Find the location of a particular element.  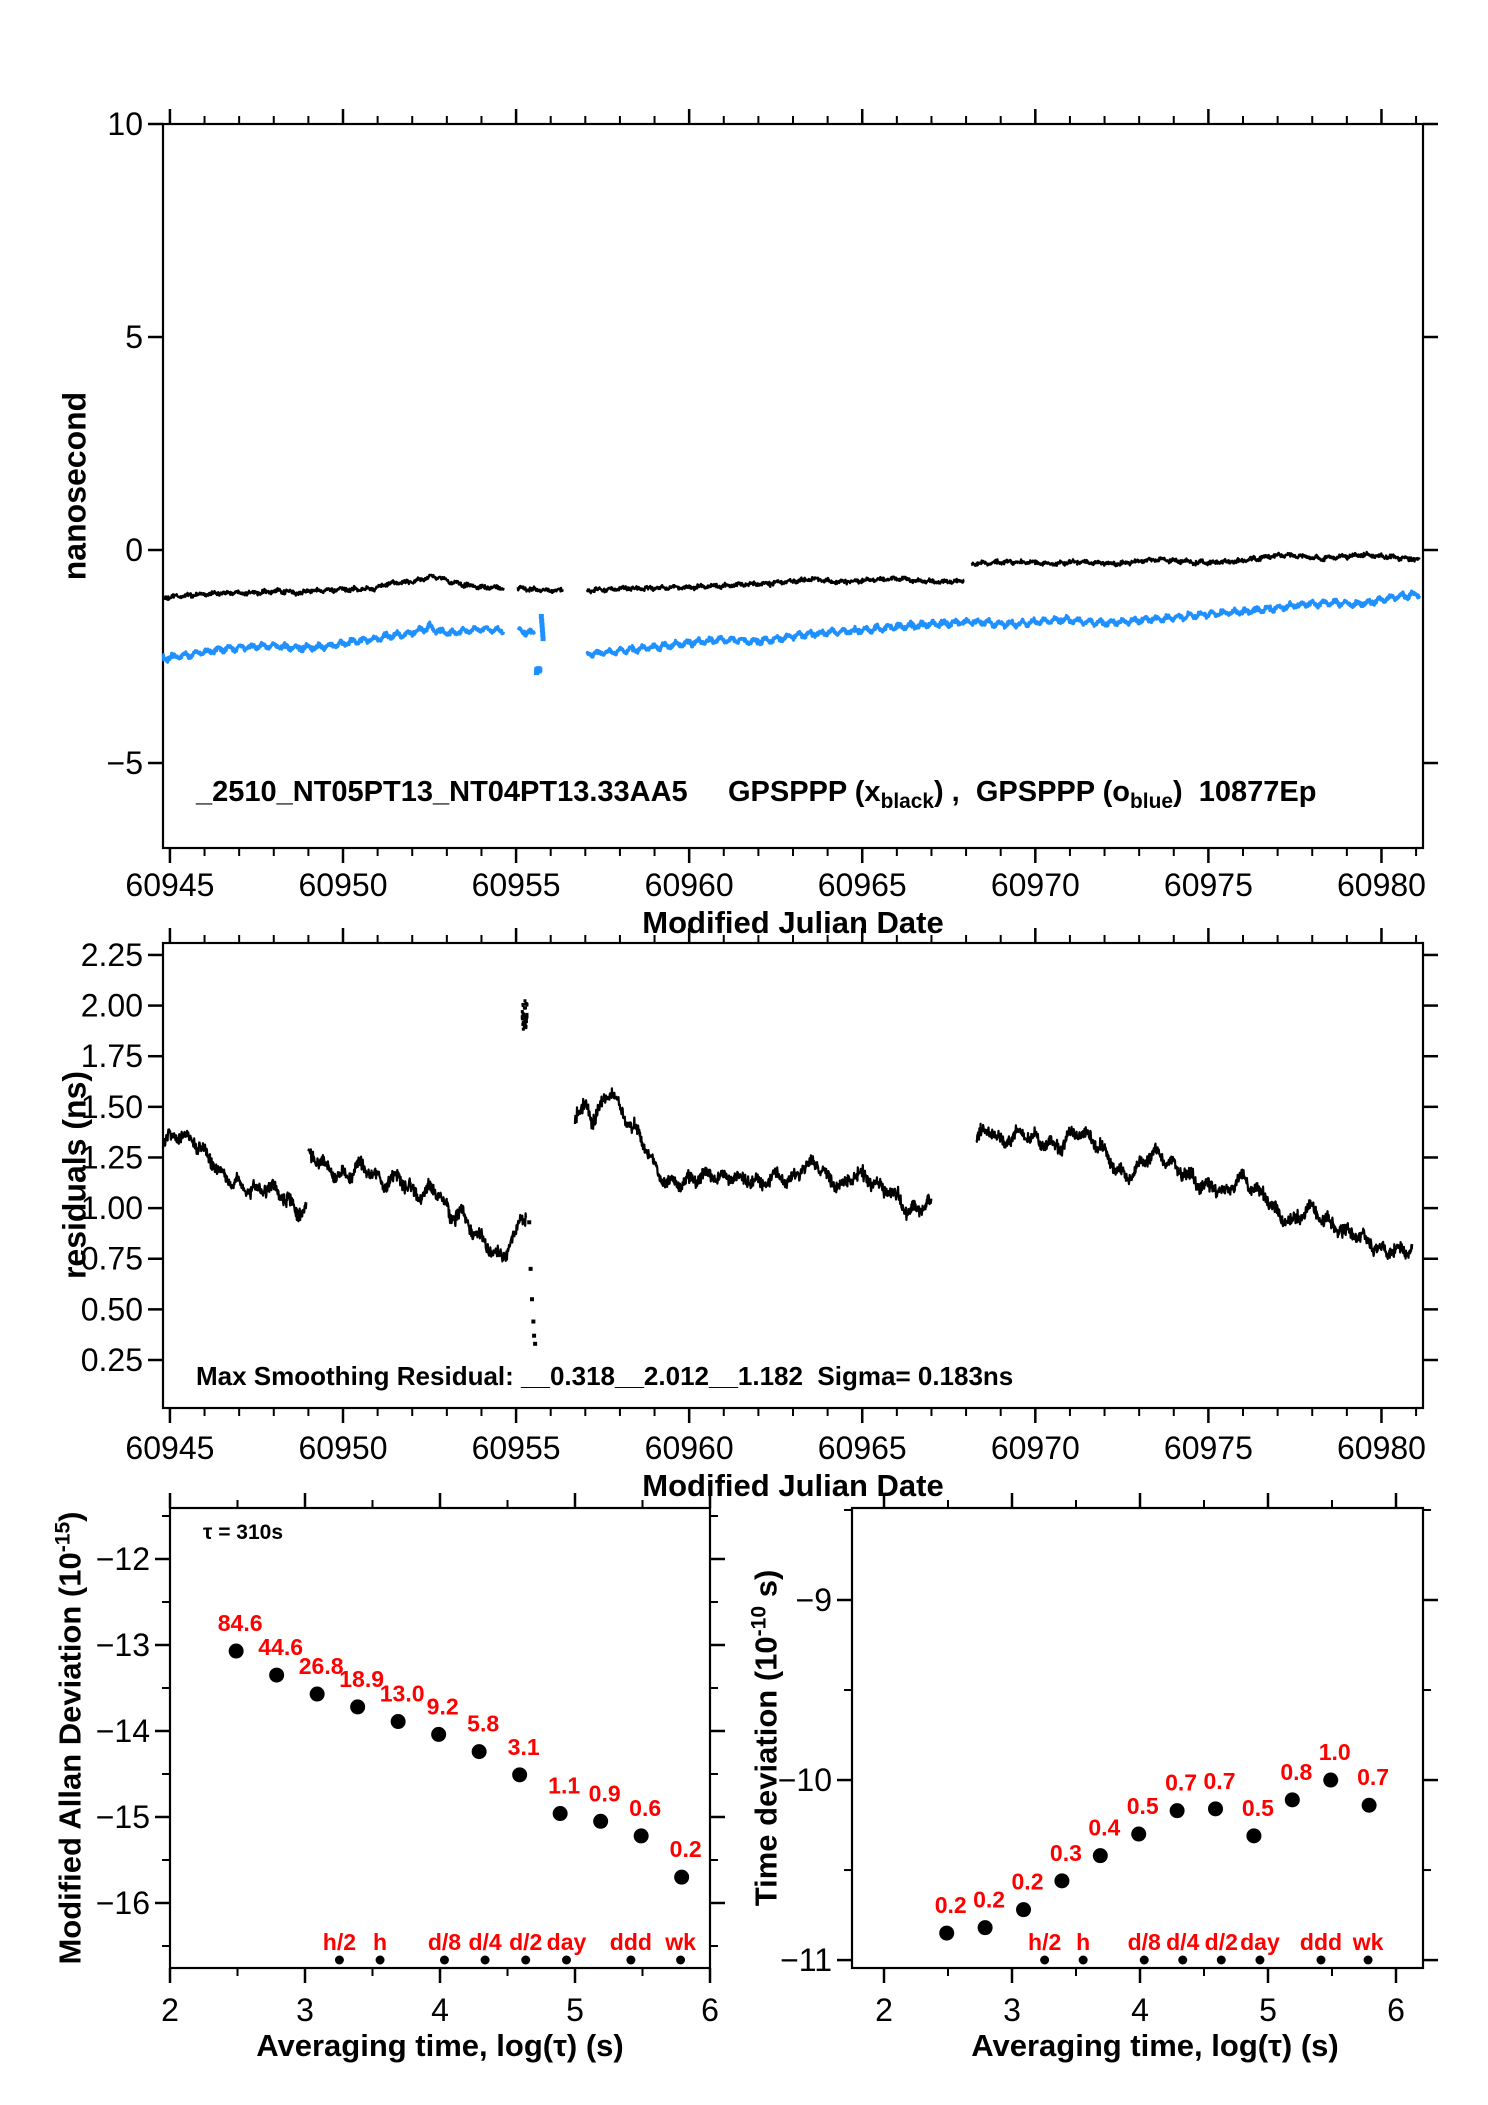

residuals-x-tick-label: 60960 is located at coordinates (689, 1448).